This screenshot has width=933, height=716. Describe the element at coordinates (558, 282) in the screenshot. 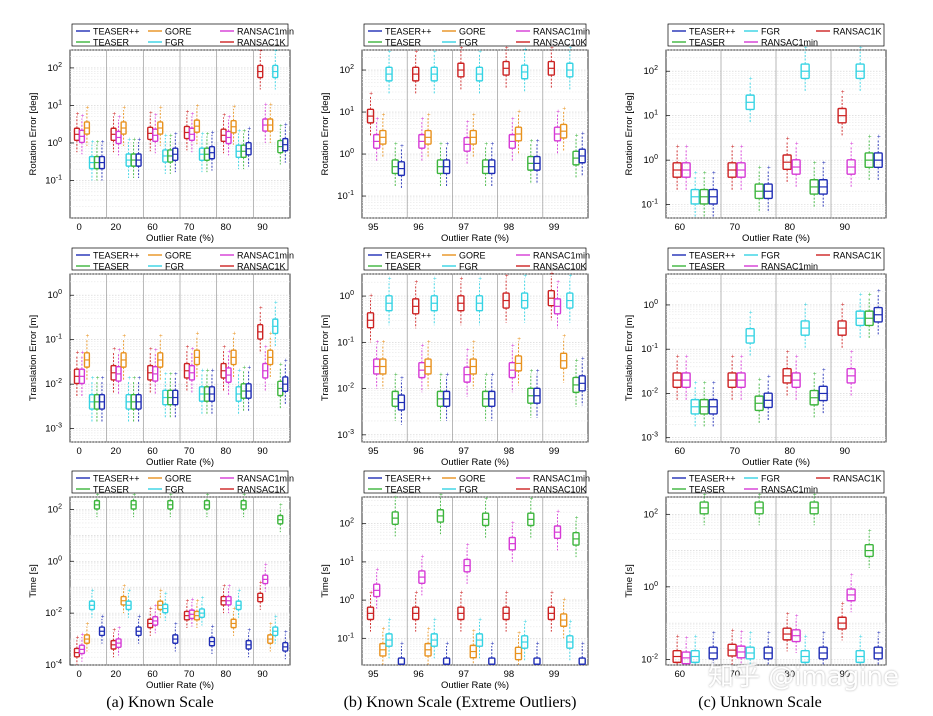

I see `b-trans-outlier-RANSAC1min: +` at that location.